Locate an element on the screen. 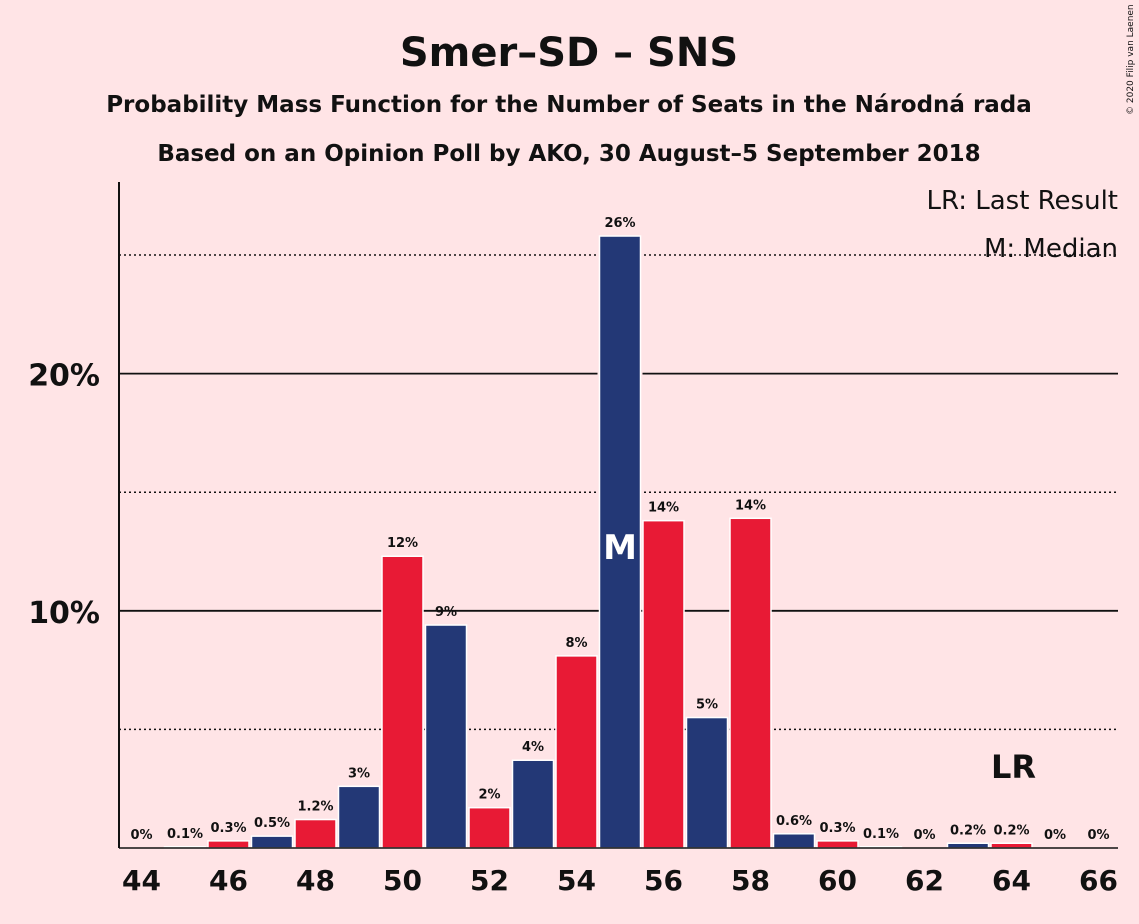 The width and height of the screenshot is (1139, 924). data-label: 2% is located at coordinates (489, 795).